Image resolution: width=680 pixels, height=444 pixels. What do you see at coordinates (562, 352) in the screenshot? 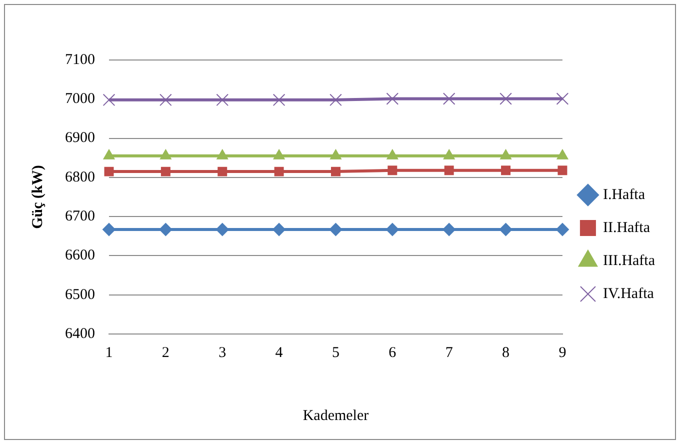
I see `x-tick-label: 9` at bounding box center [562, 352].